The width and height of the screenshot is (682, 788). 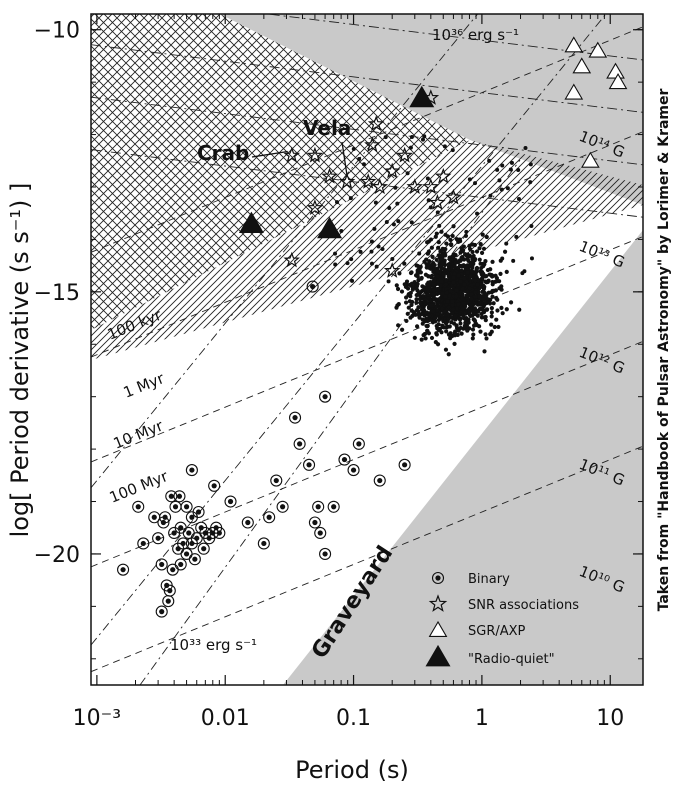 I want to click on legend-sgr-label: SGR/AXP, so click(x=497, y=631).